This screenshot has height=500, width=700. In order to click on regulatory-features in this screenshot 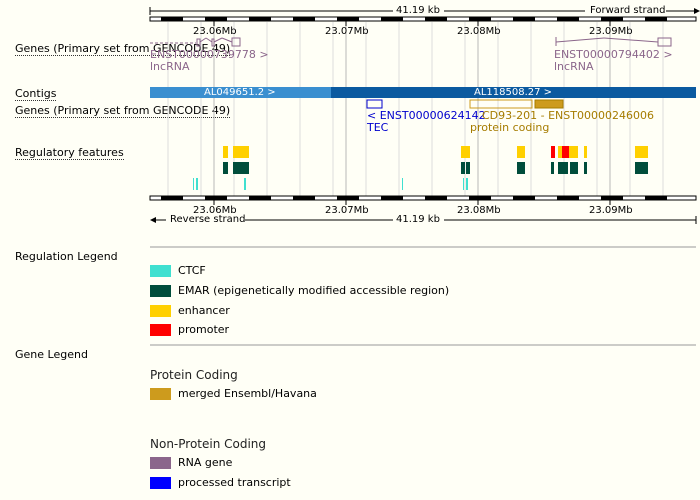, I will do `click(420, 168)`.